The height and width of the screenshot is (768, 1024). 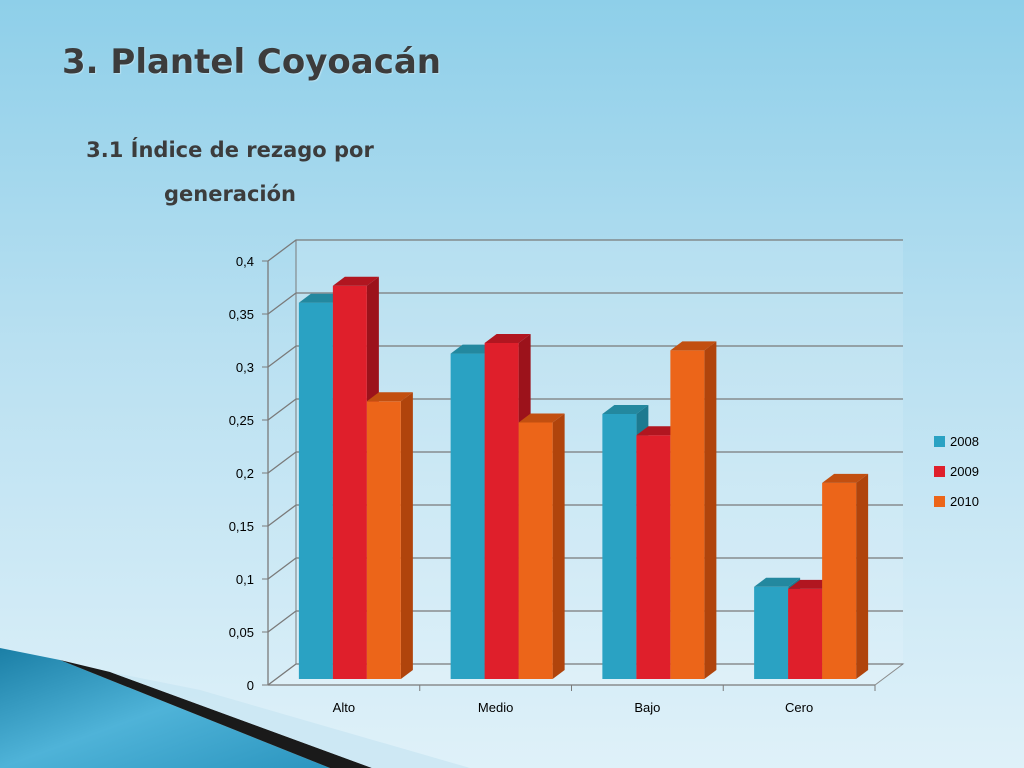 What do you see at coordinates (241, 526) in the screenshot?
I see `y-tick-label: 0,15` at bounding box center [241, 526].